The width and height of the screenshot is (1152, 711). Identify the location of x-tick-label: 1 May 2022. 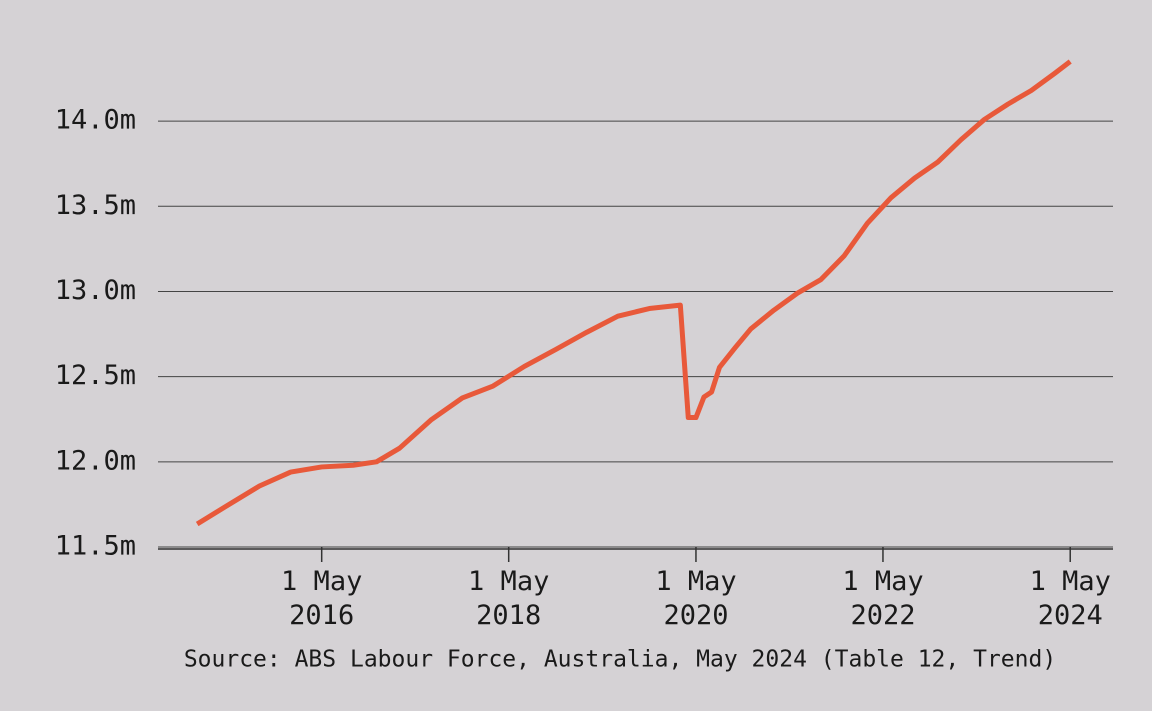
(883, 598).